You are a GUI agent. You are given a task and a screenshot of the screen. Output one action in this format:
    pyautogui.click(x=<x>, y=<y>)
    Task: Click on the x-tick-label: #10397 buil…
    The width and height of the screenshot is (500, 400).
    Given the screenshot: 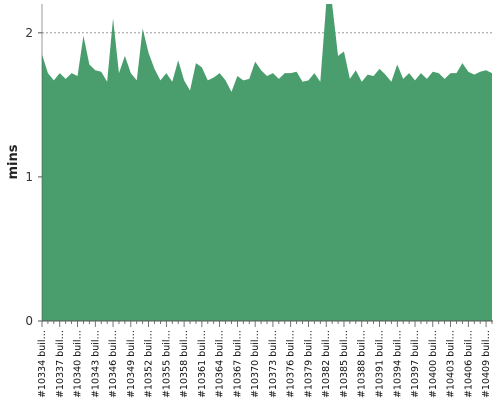 What is the action you would take?
    pyautogui.click(x=415, y=364)
    